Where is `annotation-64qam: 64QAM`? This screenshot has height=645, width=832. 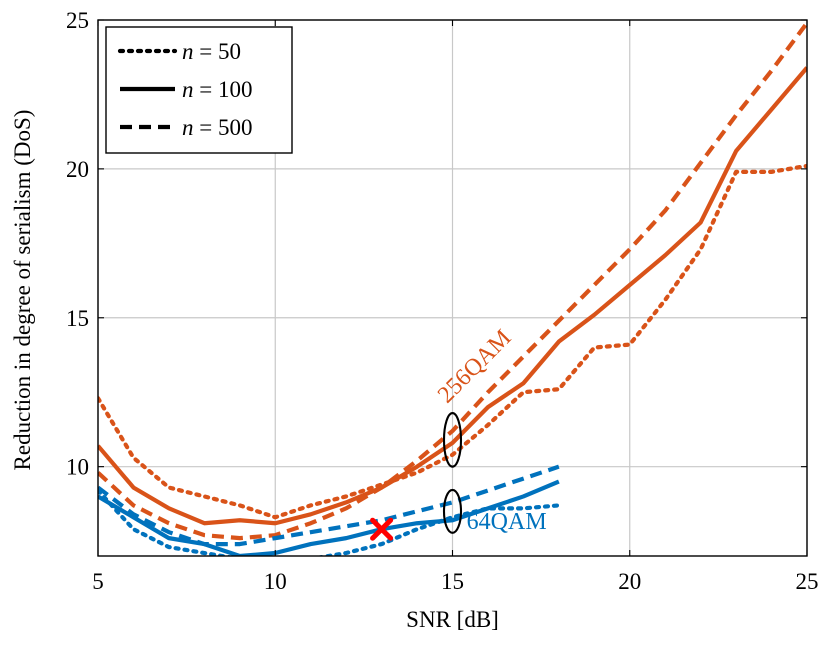 annotation-64qam: 64QAM is located at coordinates (507, 522).